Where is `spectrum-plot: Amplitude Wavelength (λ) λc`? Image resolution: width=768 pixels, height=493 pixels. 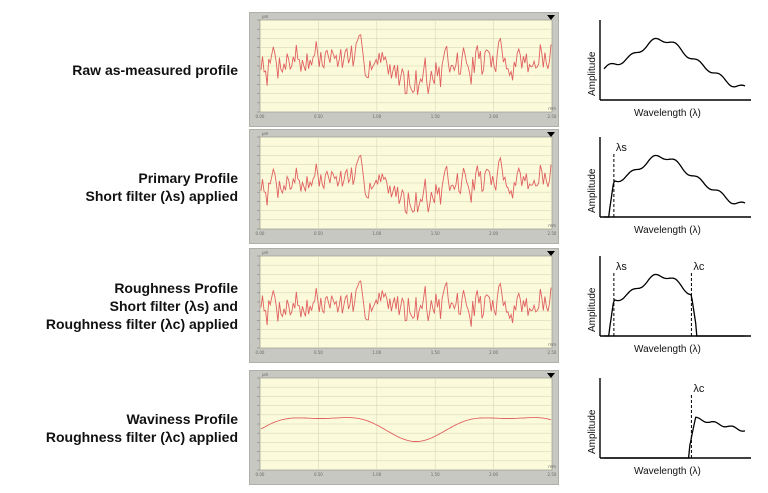
spectrum-plot: Amplitude Wavelength (λ) λc is located at coordinates (669, 427).